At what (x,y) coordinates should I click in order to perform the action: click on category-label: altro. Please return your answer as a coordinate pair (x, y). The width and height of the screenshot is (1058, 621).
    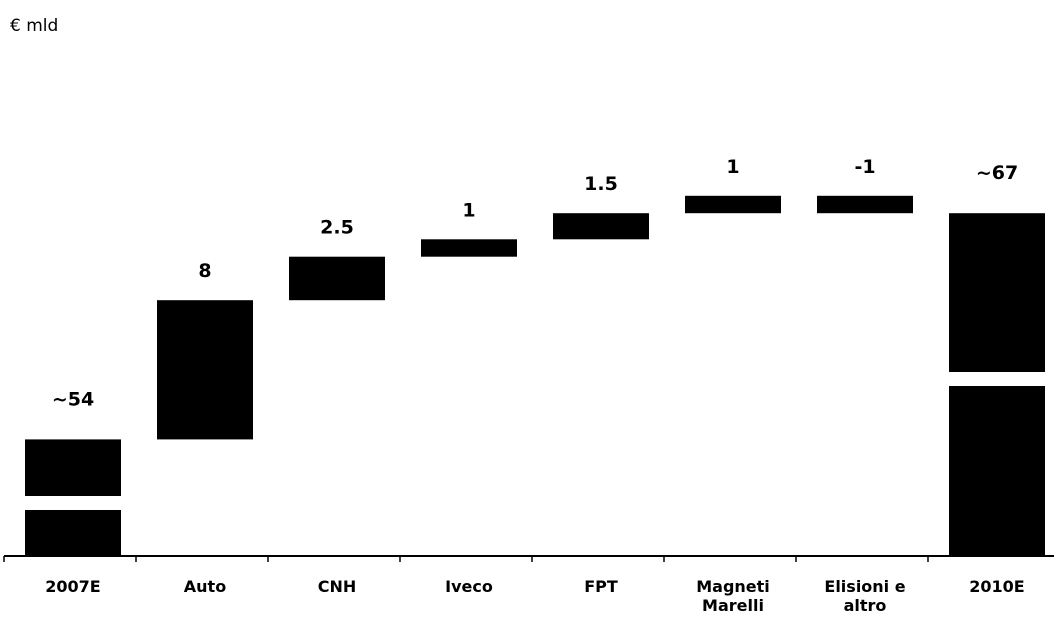
    Looking at the image, I should click on (865, 605).